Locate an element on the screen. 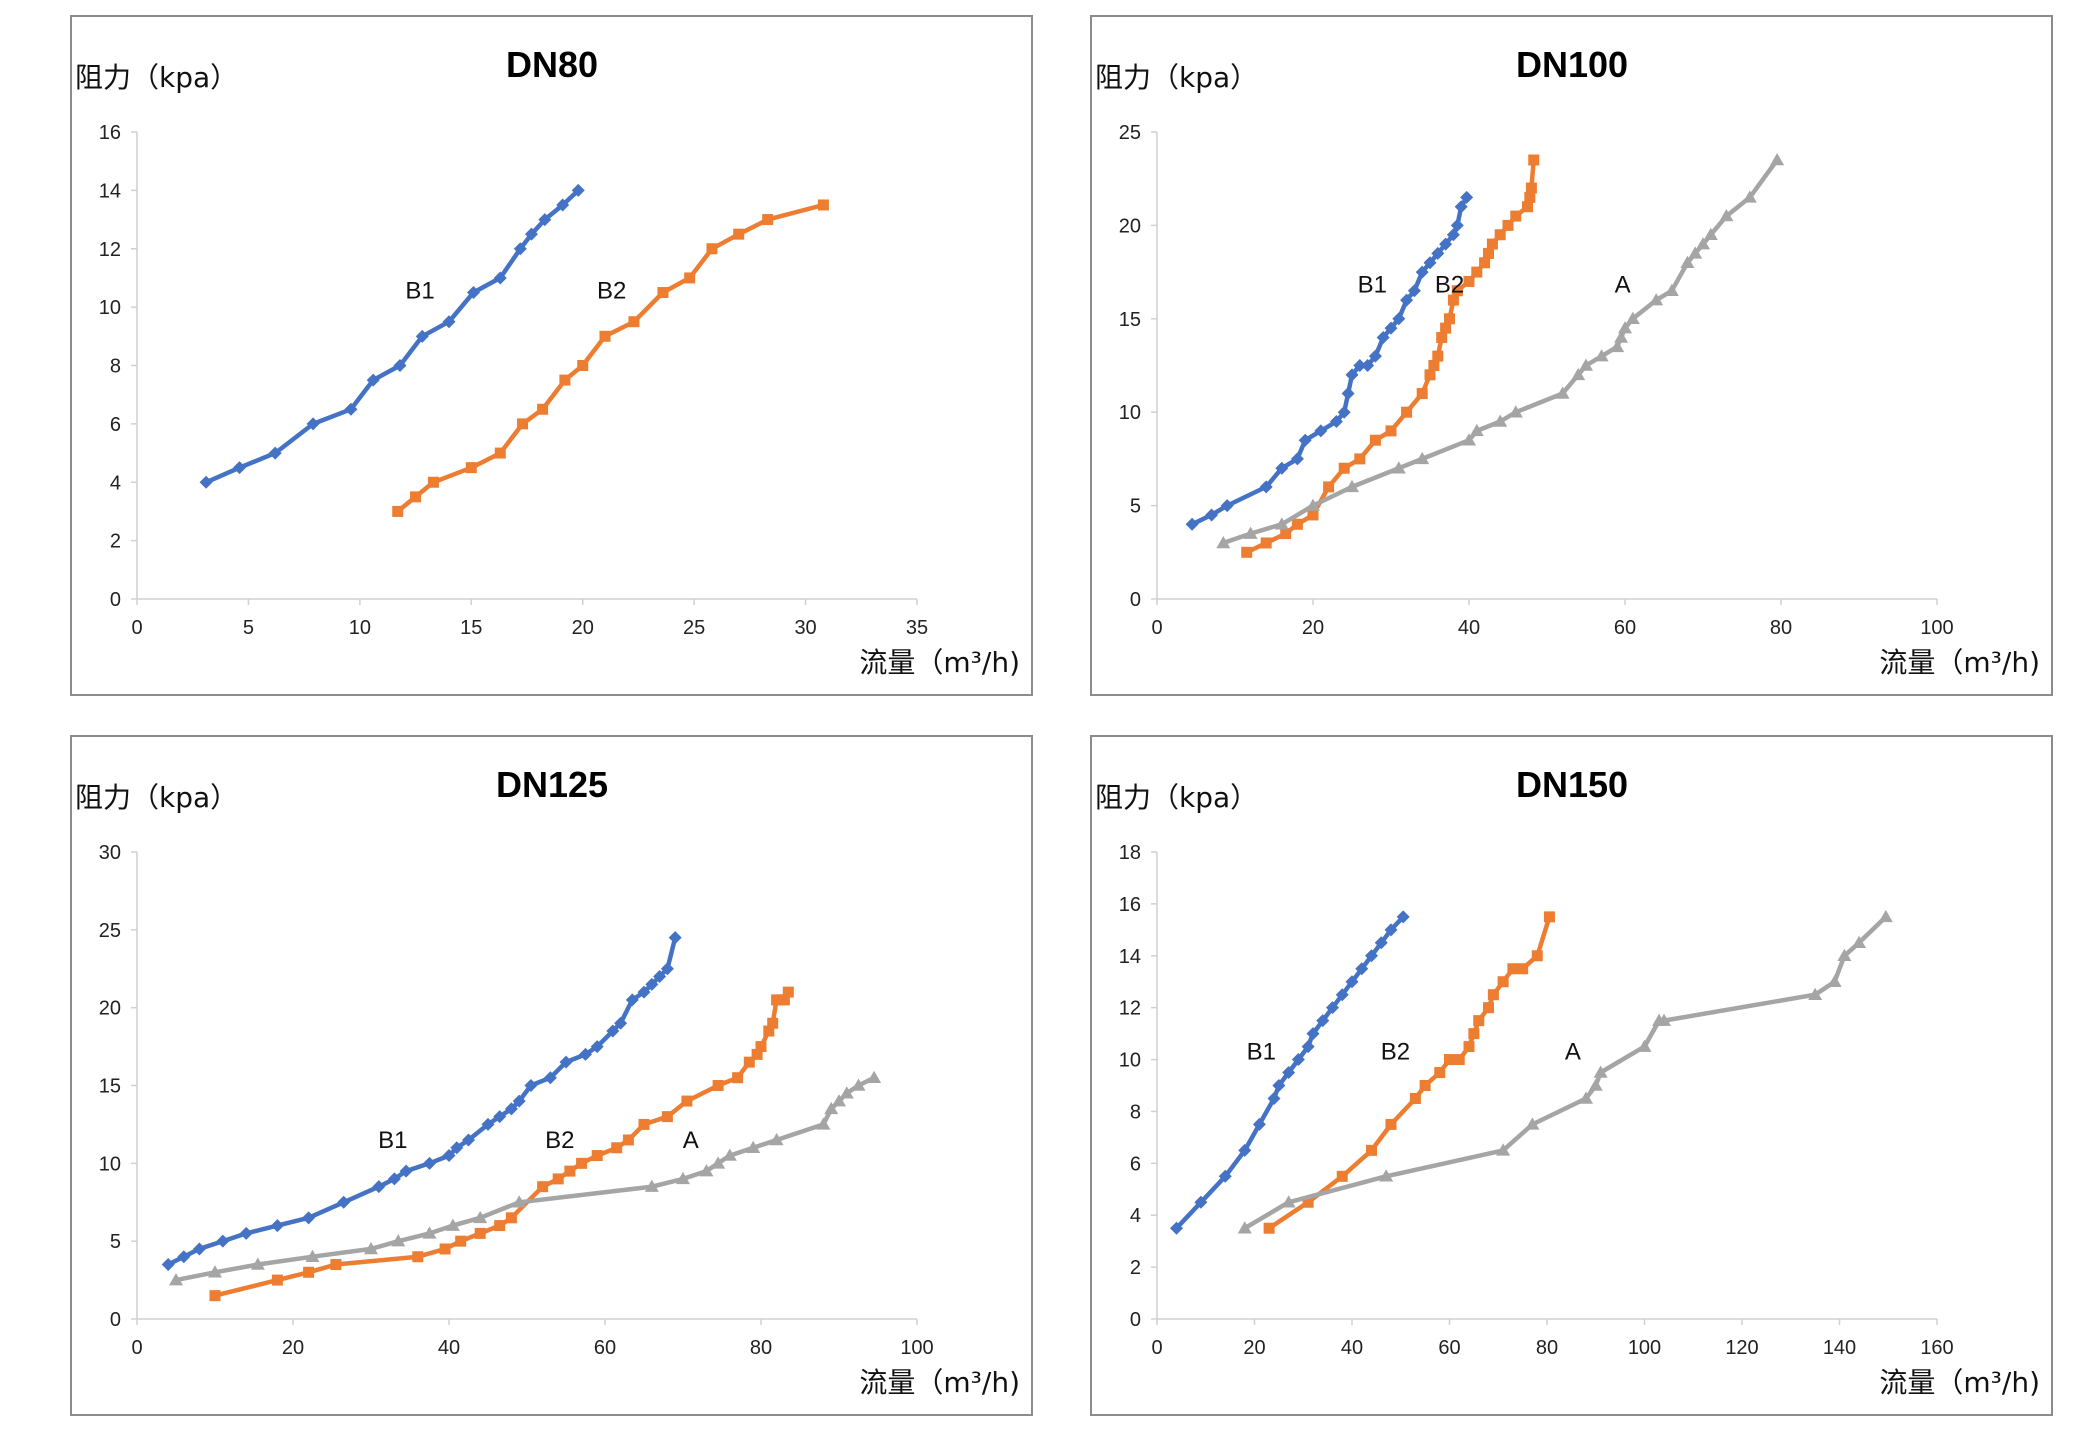 The width and height of the screenshot is (2083, 1429). chart-title: DN150 is located at coordinates (1572, 784).